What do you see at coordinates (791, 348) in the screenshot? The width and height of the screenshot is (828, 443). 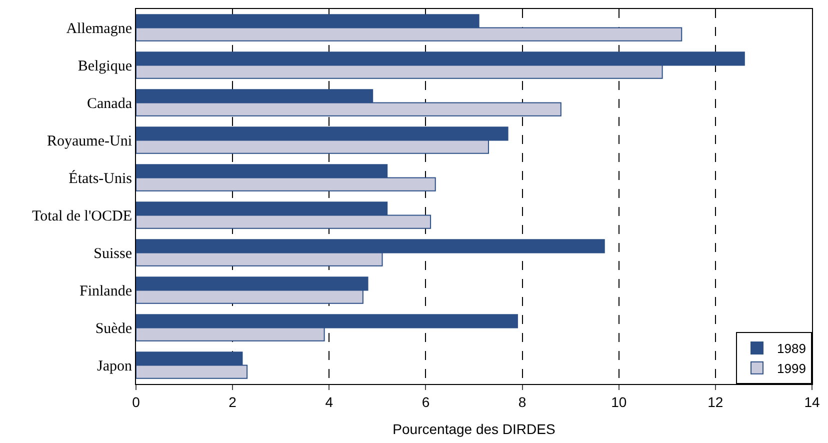 I see `legend-label: 1989` at bounding box center [791, 348].